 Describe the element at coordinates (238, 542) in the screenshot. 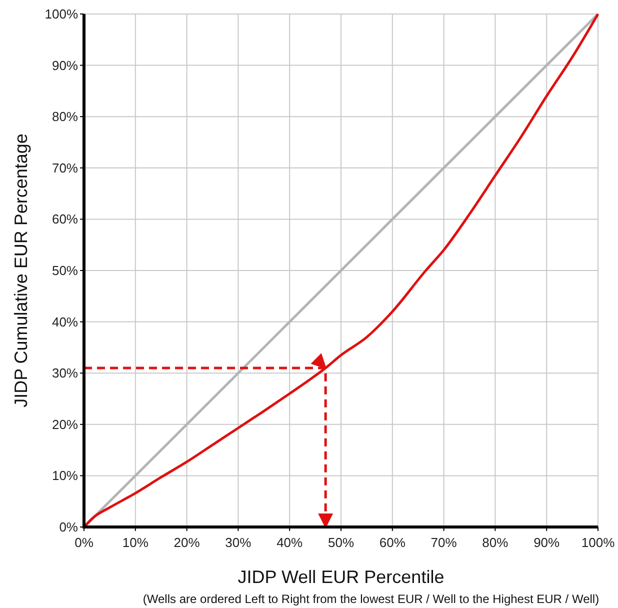

I see `x-tick-label: 30%` at that location.